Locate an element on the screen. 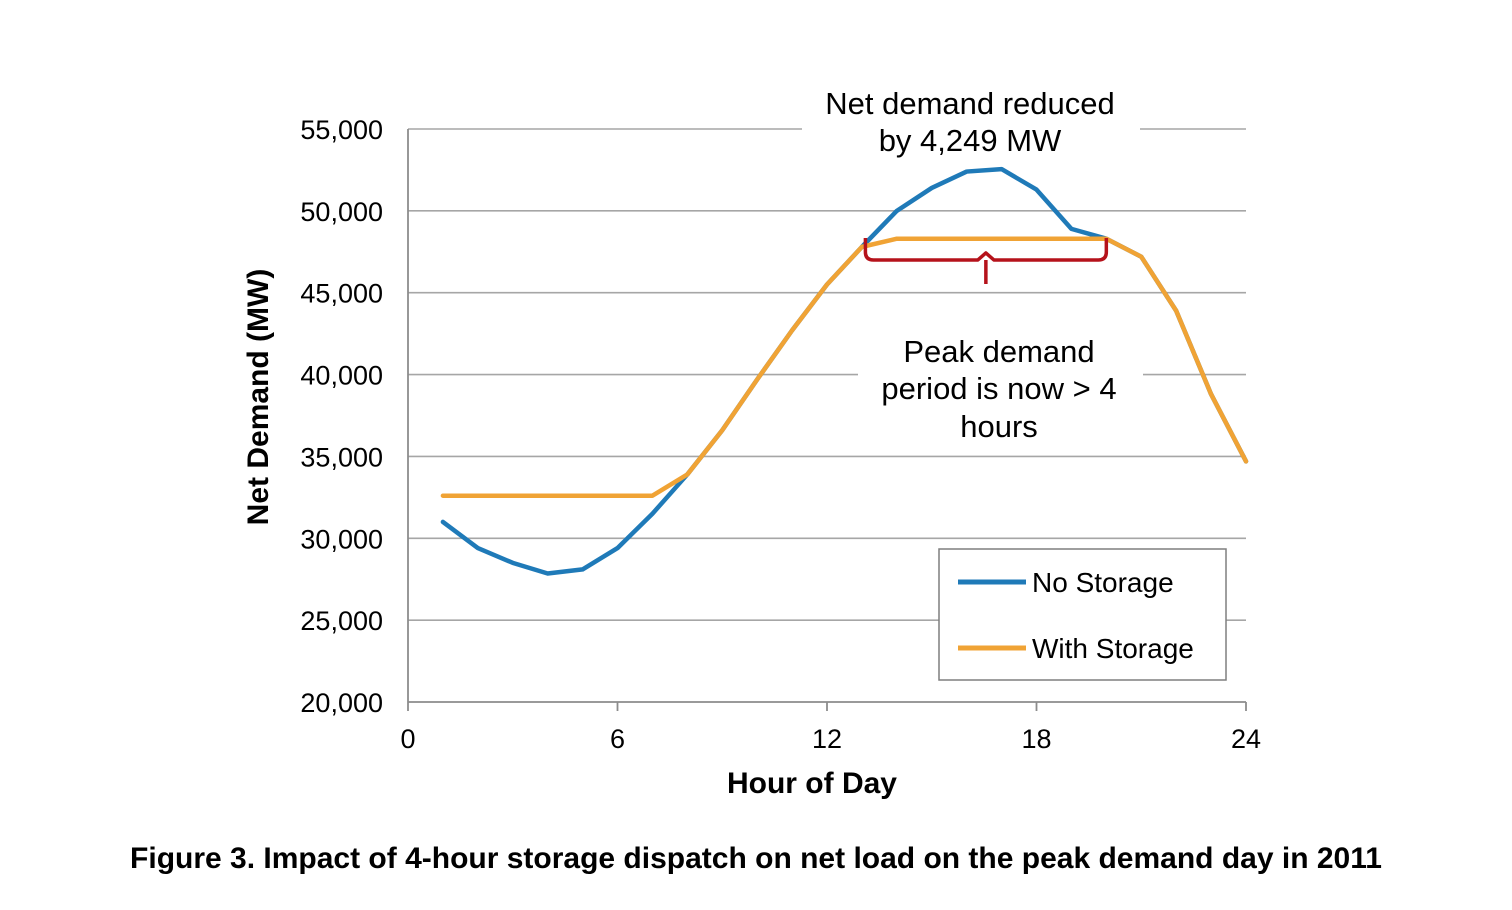 This screenshot has width=1512, height=910. y-tick-label: 55,000 is located at coordinates (341, 130).